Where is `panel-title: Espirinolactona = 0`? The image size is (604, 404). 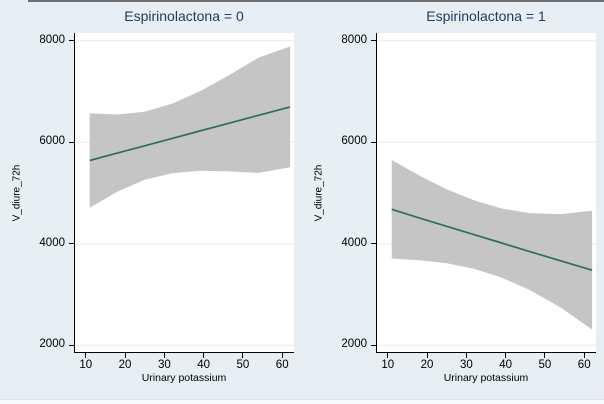 panel-title: Espirinolactona = 0 is located at coordinates (184, 16).